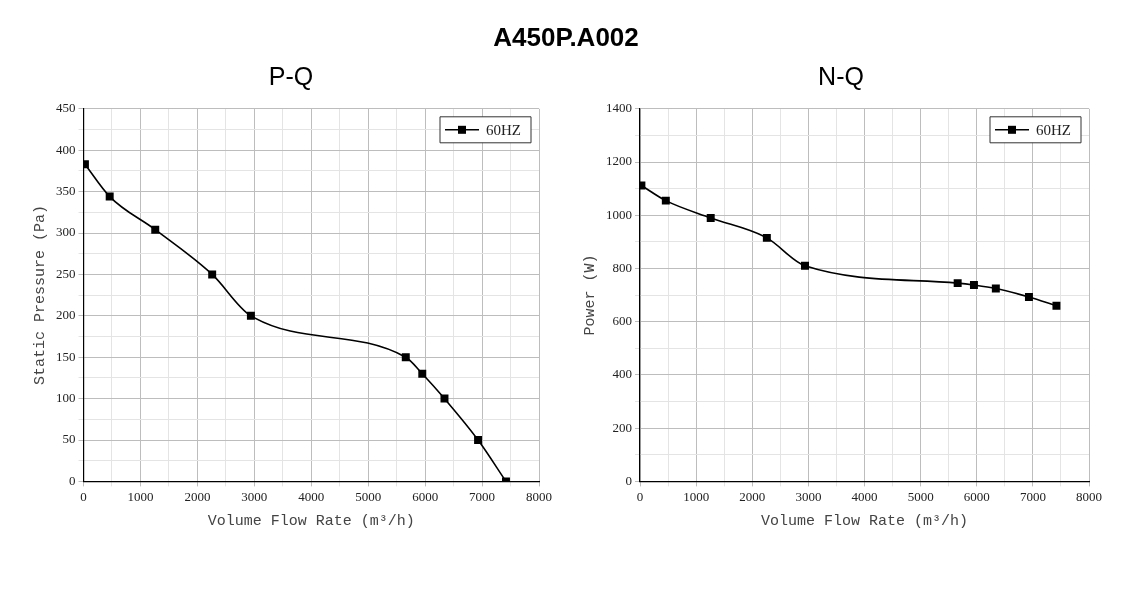  Describe the element at coordinates (622, 267) in the screenshot. I see `y-tick-label: 800` at that location.